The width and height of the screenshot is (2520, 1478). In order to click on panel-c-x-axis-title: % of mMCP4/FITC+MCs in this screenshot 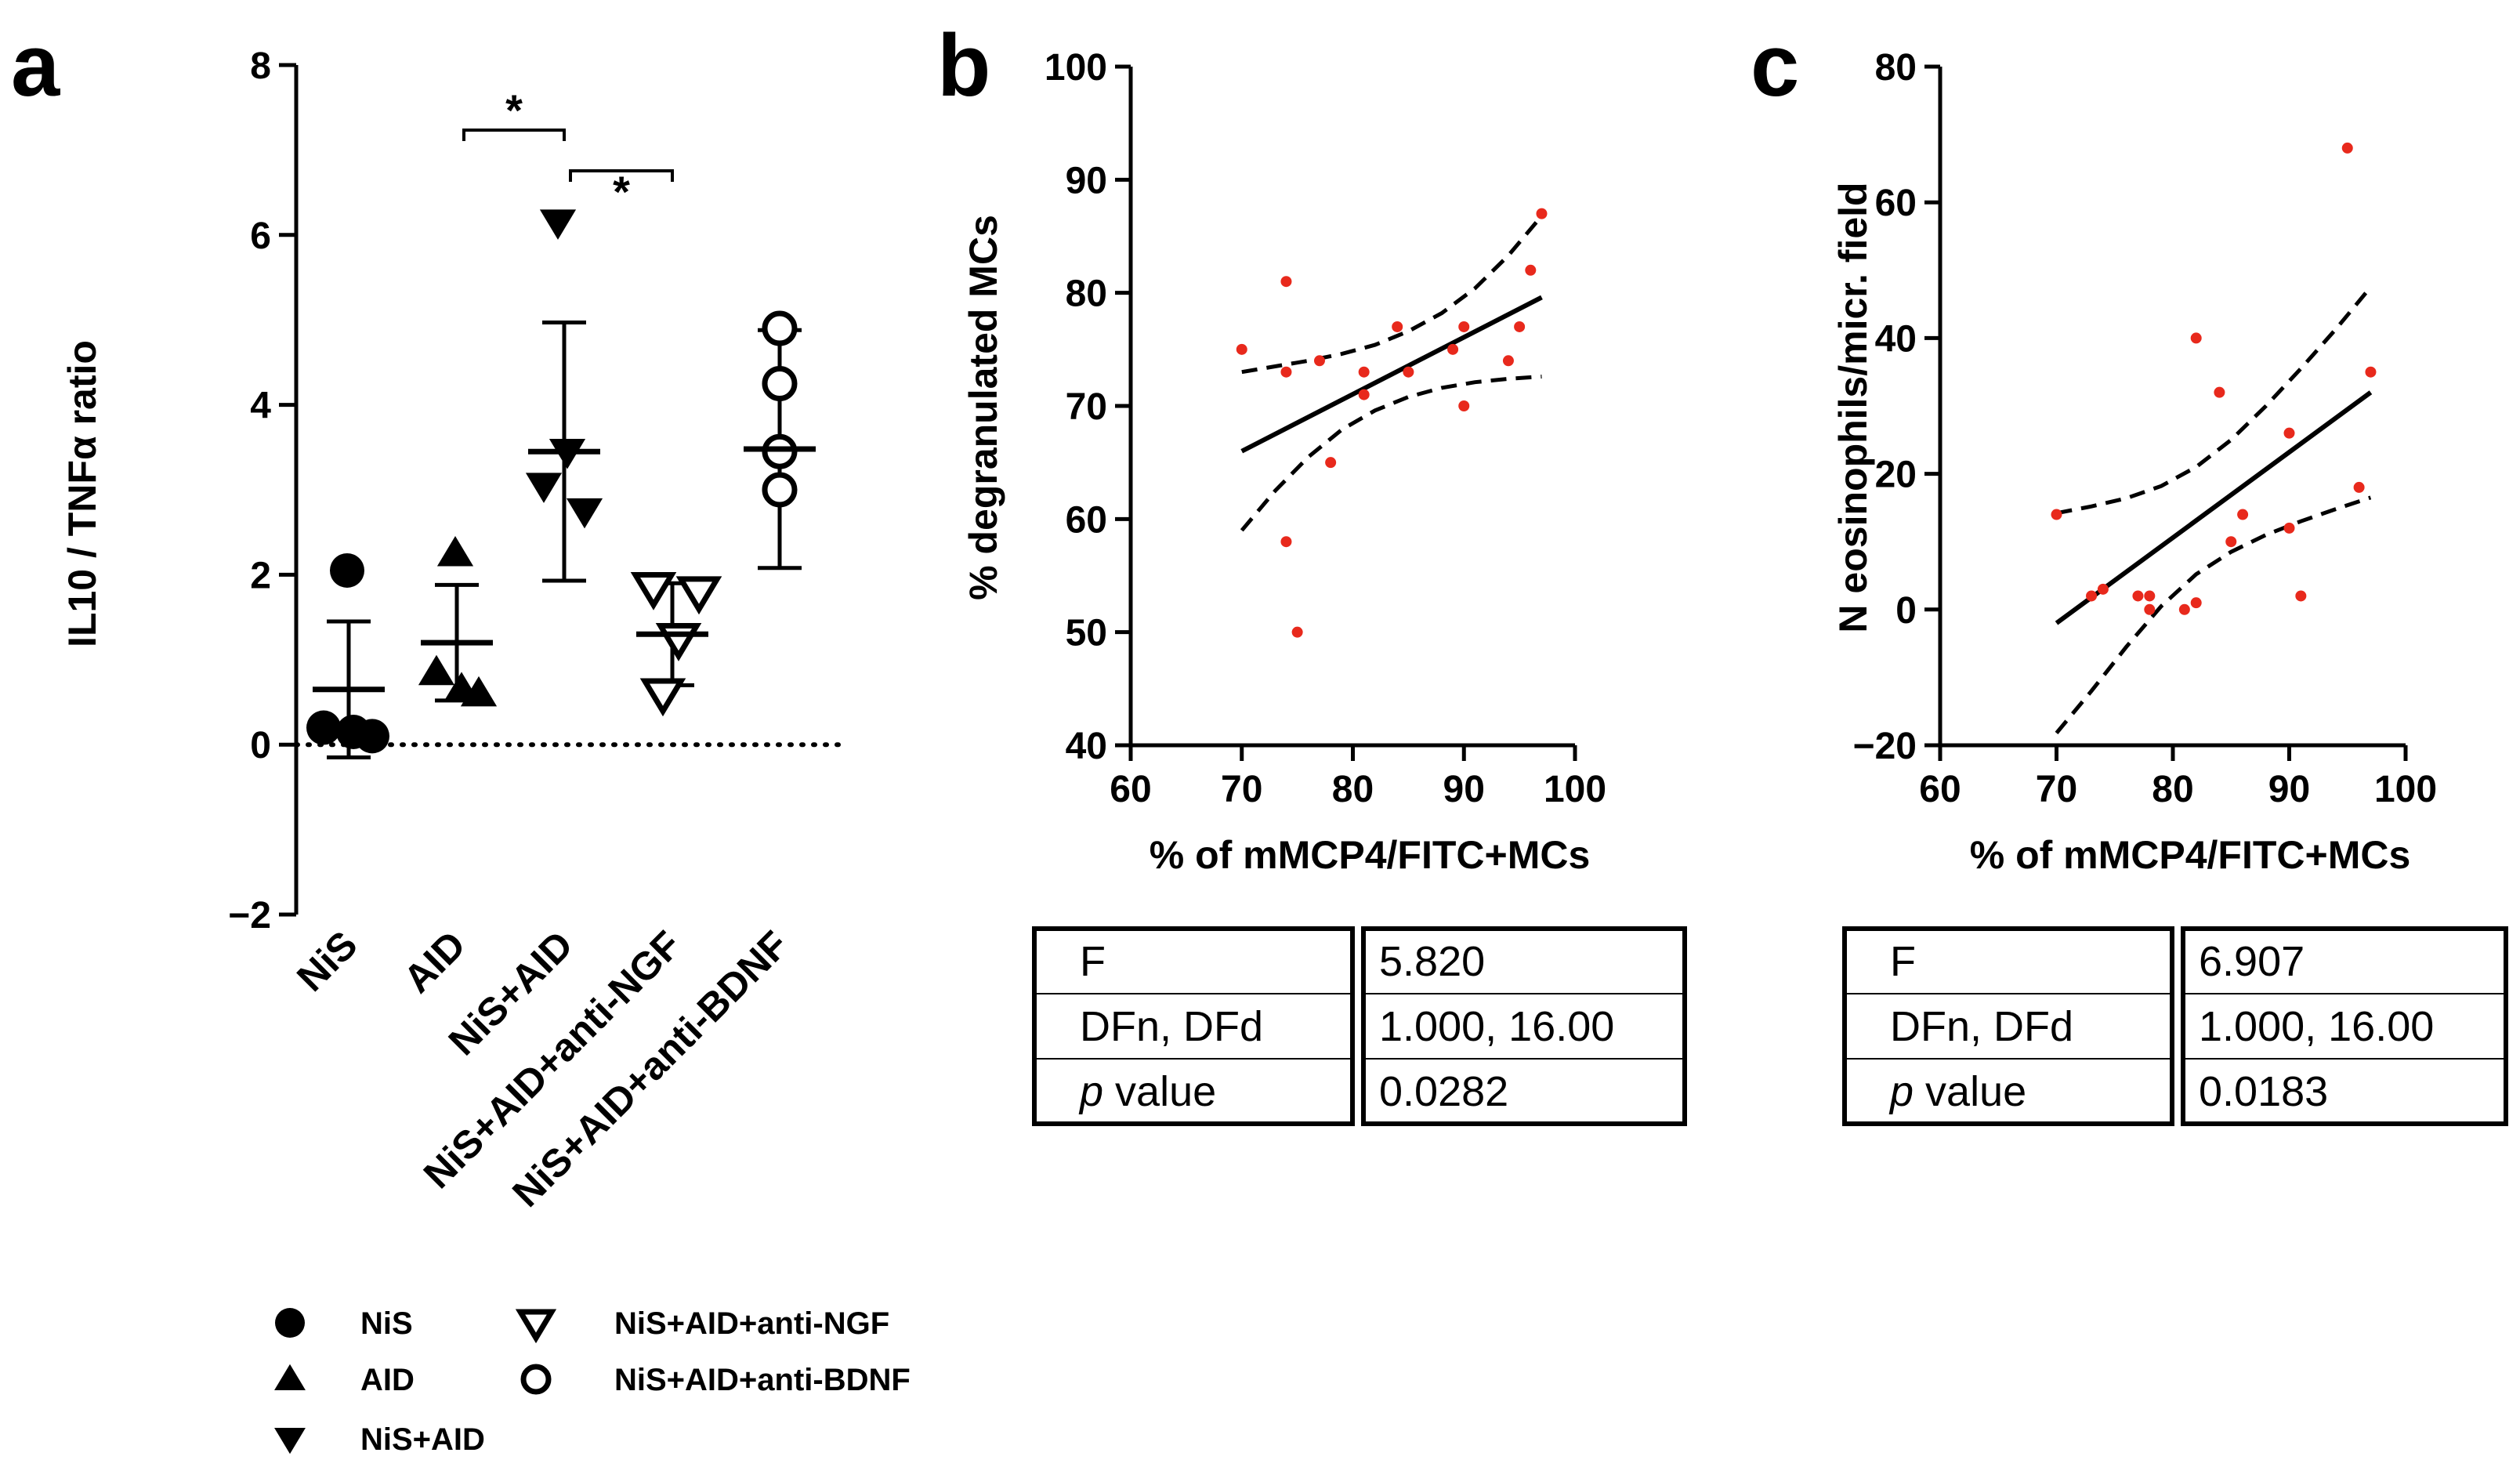, I will do `click(2190, 855)`.